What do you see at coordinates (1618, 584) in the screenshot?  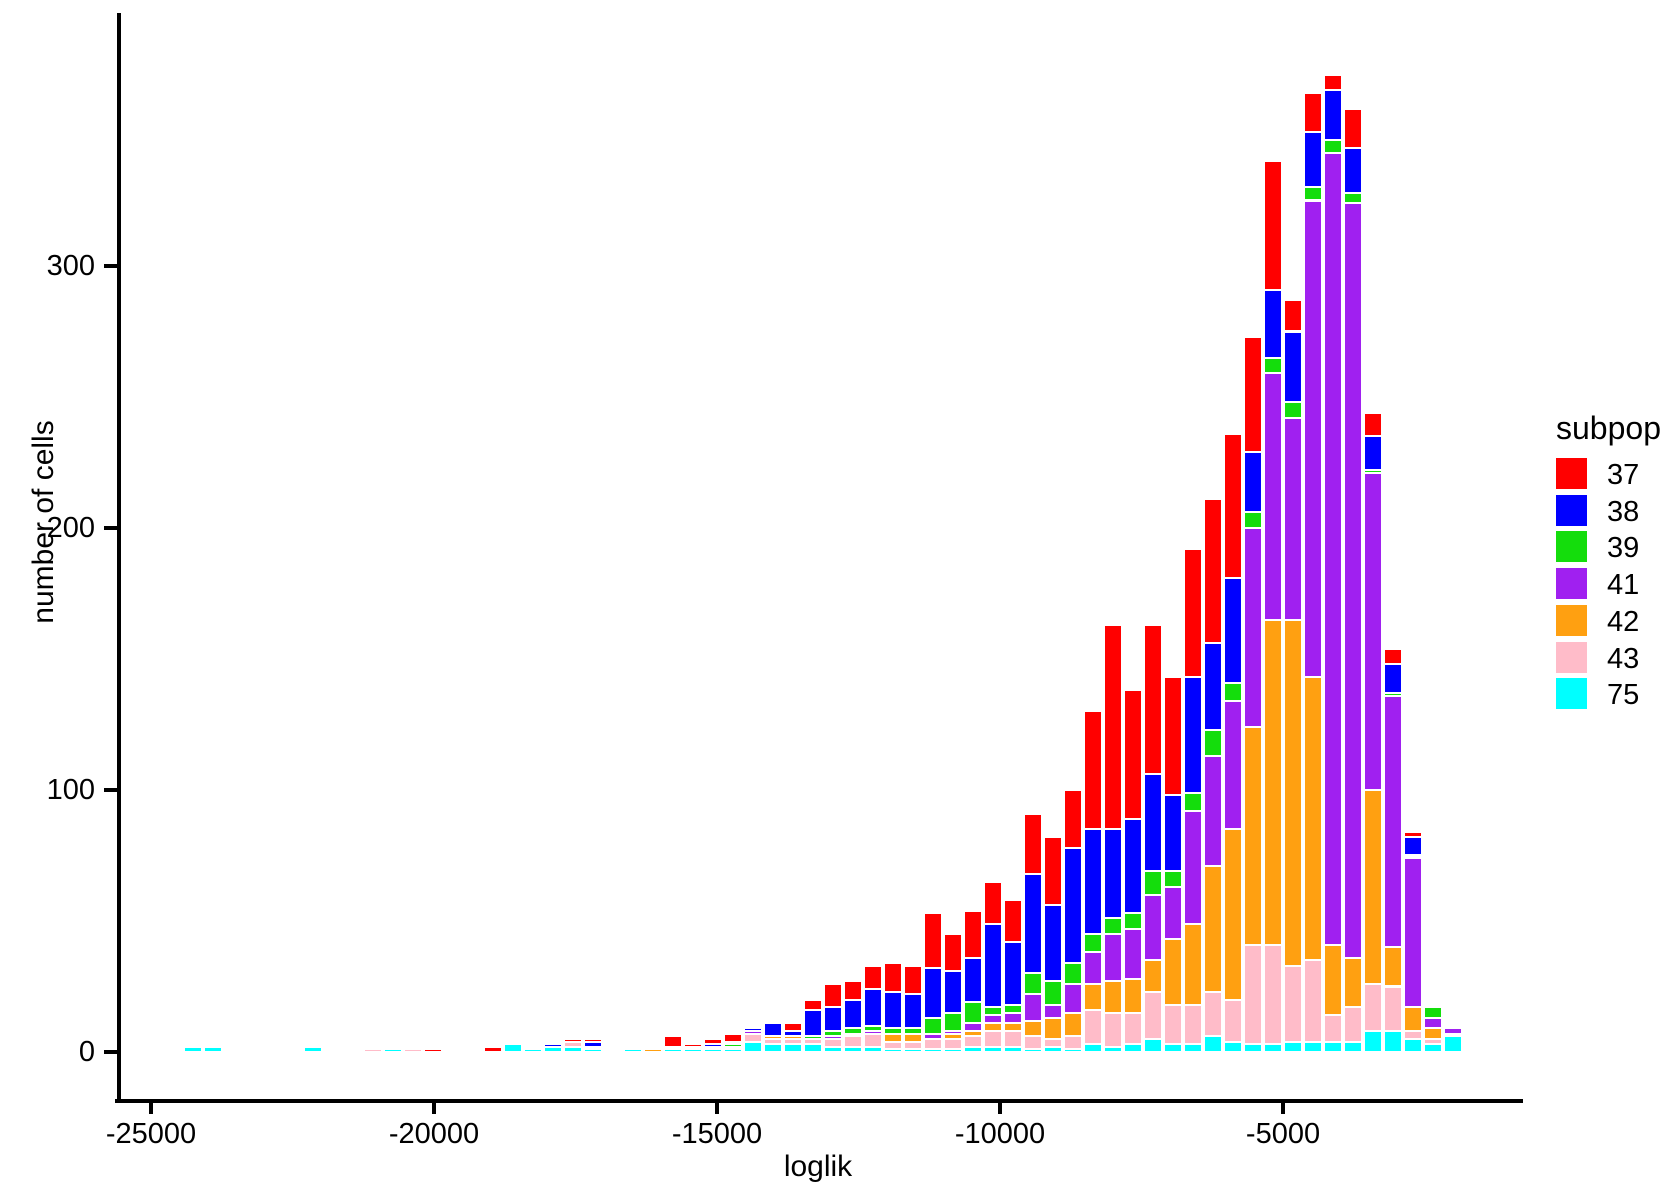 I see `legend-row-subpop-41: 41` at bounding box center [1618, 584].